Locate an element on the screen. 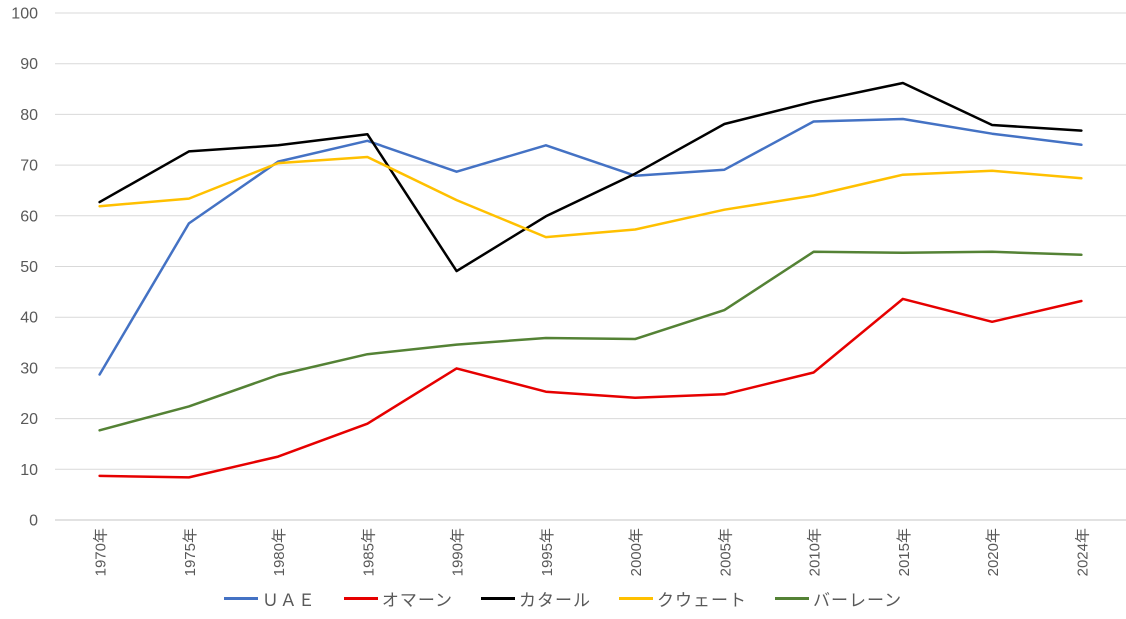 Image resolution: width=1126 pixels, height=619 pixels. legend-item-uae: ＵＡＥ is located at coordinates (269, 598).